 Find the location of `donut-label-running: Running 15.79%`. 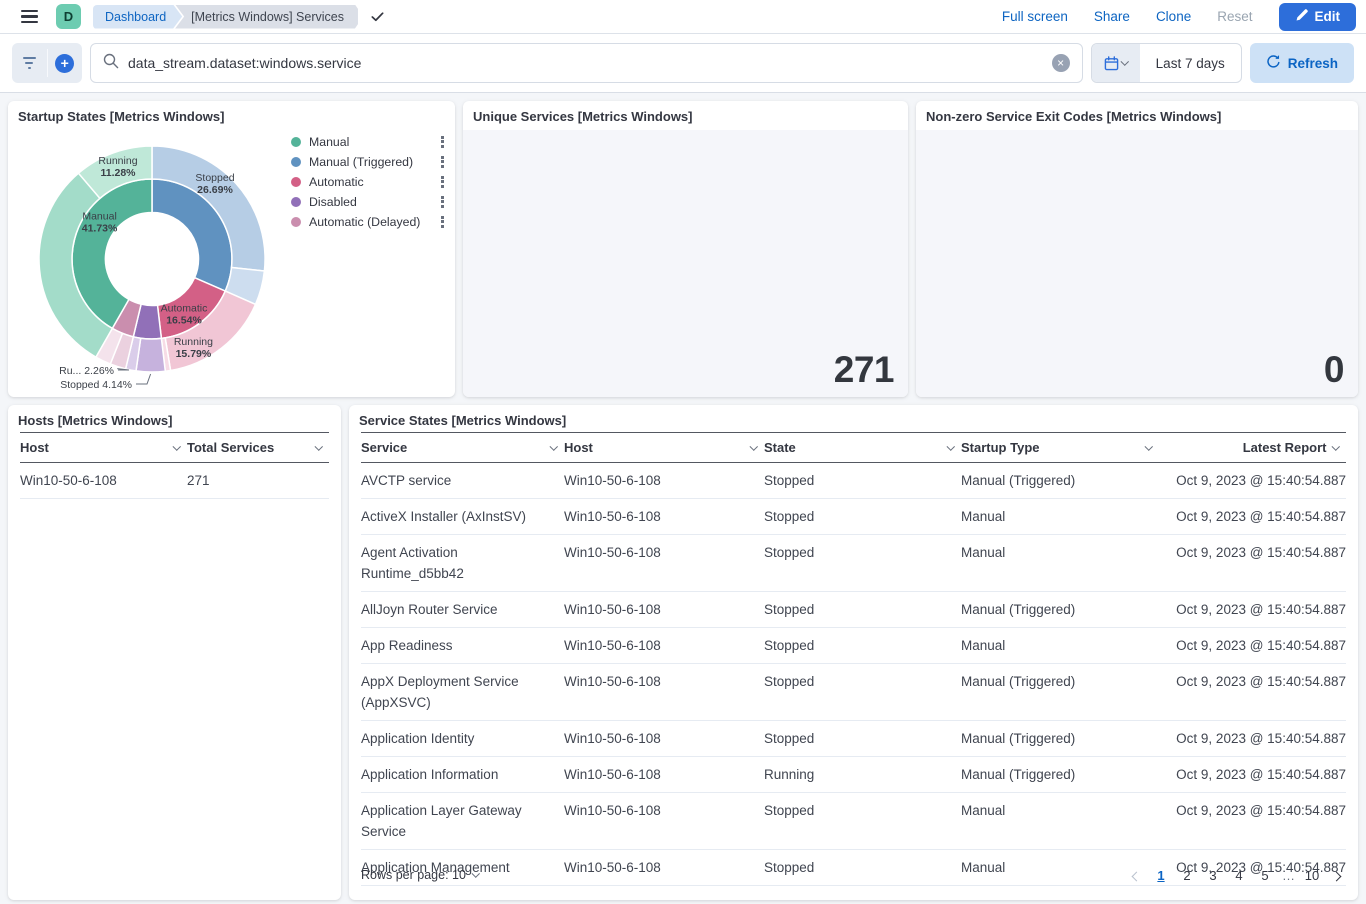

donut-label-running: Running 15.79% is located at coordinates (193, 348).